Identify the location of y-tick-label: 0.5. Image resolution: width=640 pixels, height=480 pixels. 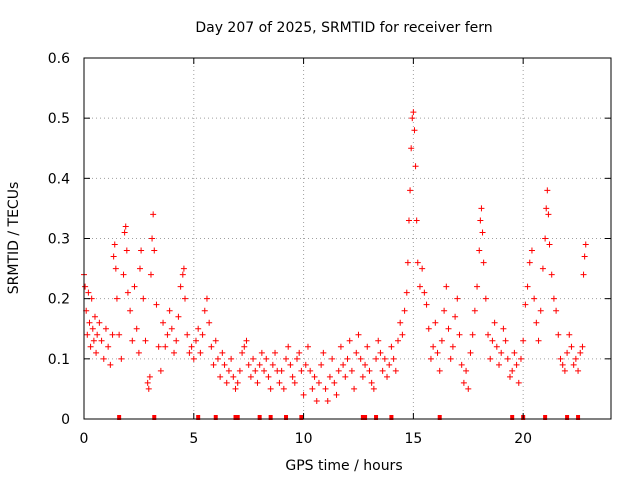
(59, 119).